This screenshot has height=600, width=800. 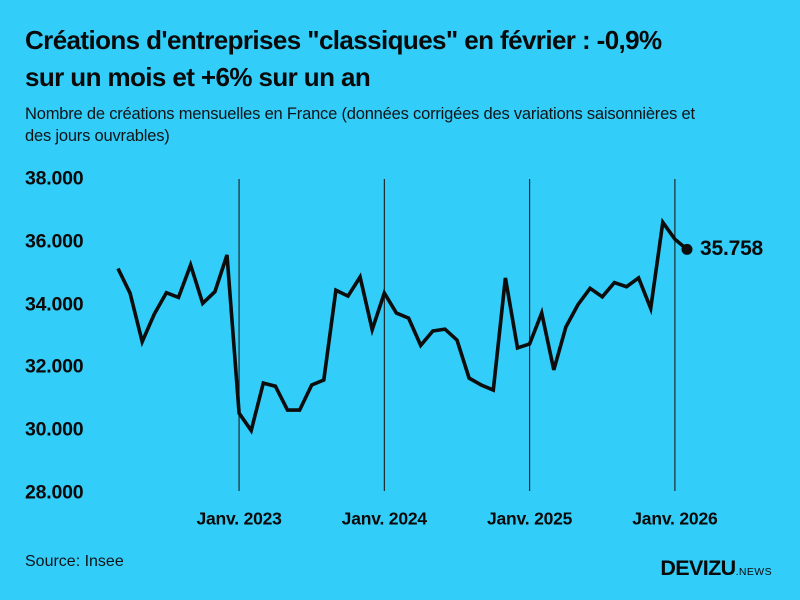 What do you see at coordinates (54, 429) in the screenshot?
I see `y-tick-label-30000: 30.000` at bounding box center [54, 429].